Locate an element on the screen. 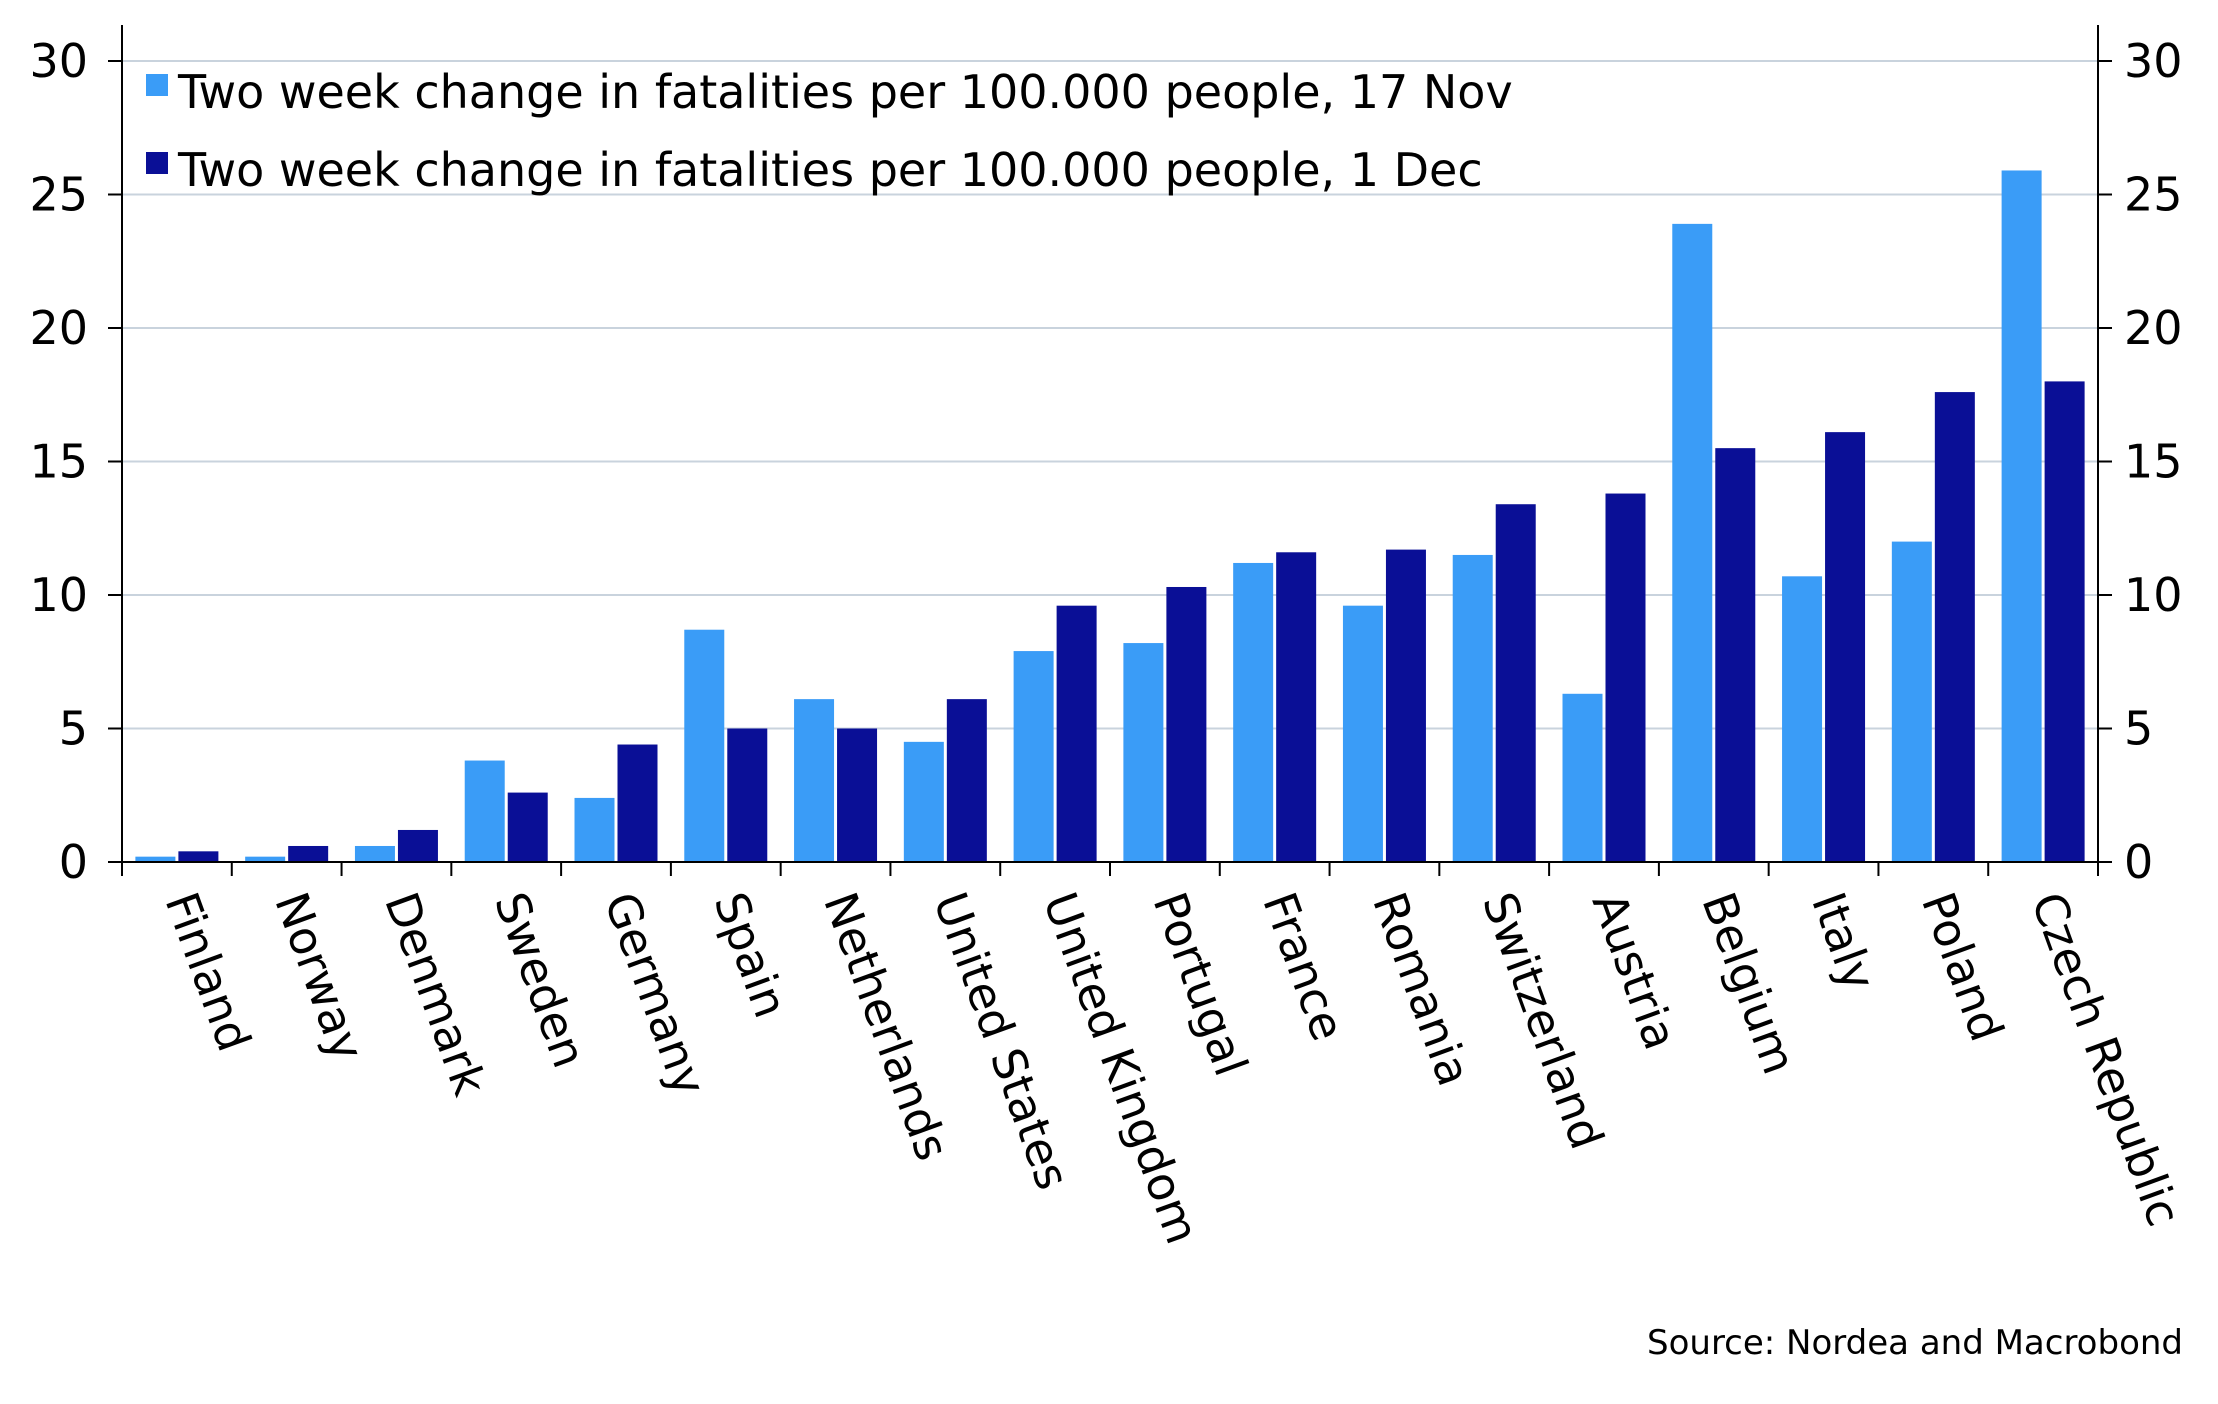 This screenshot has height=1404, width=2218. y-tick-label-left: 15 is located at coordinates (58, 462).